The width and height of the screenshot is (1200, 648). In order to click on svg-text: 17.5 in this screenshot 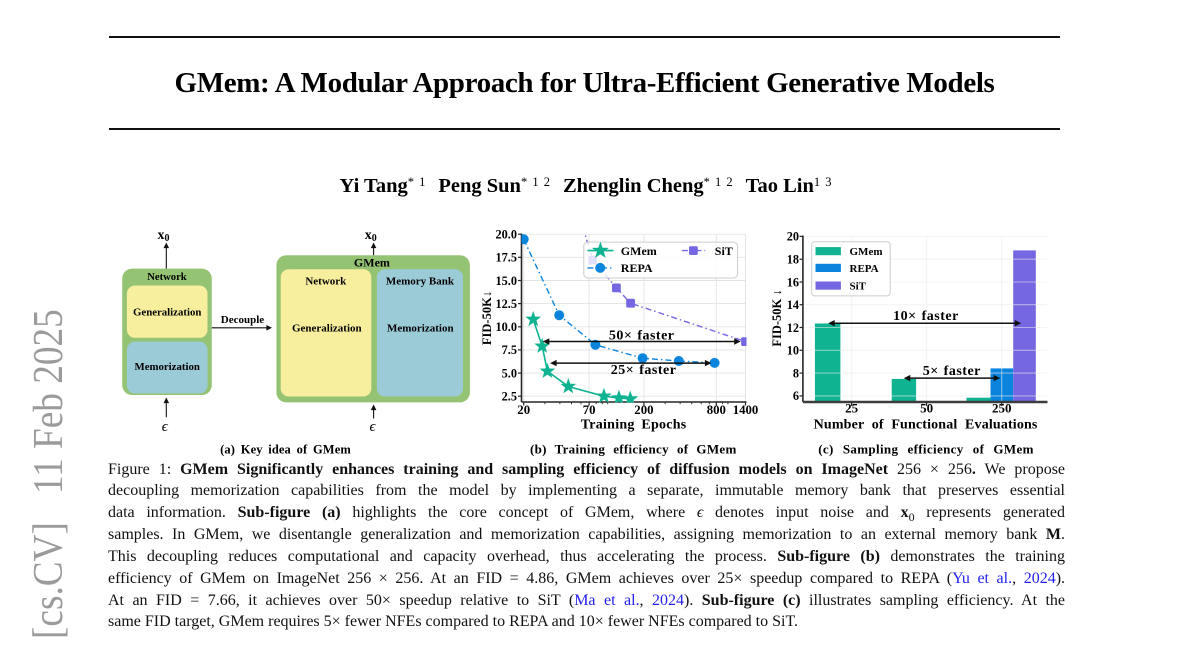, I will do `click(506, 258)`.